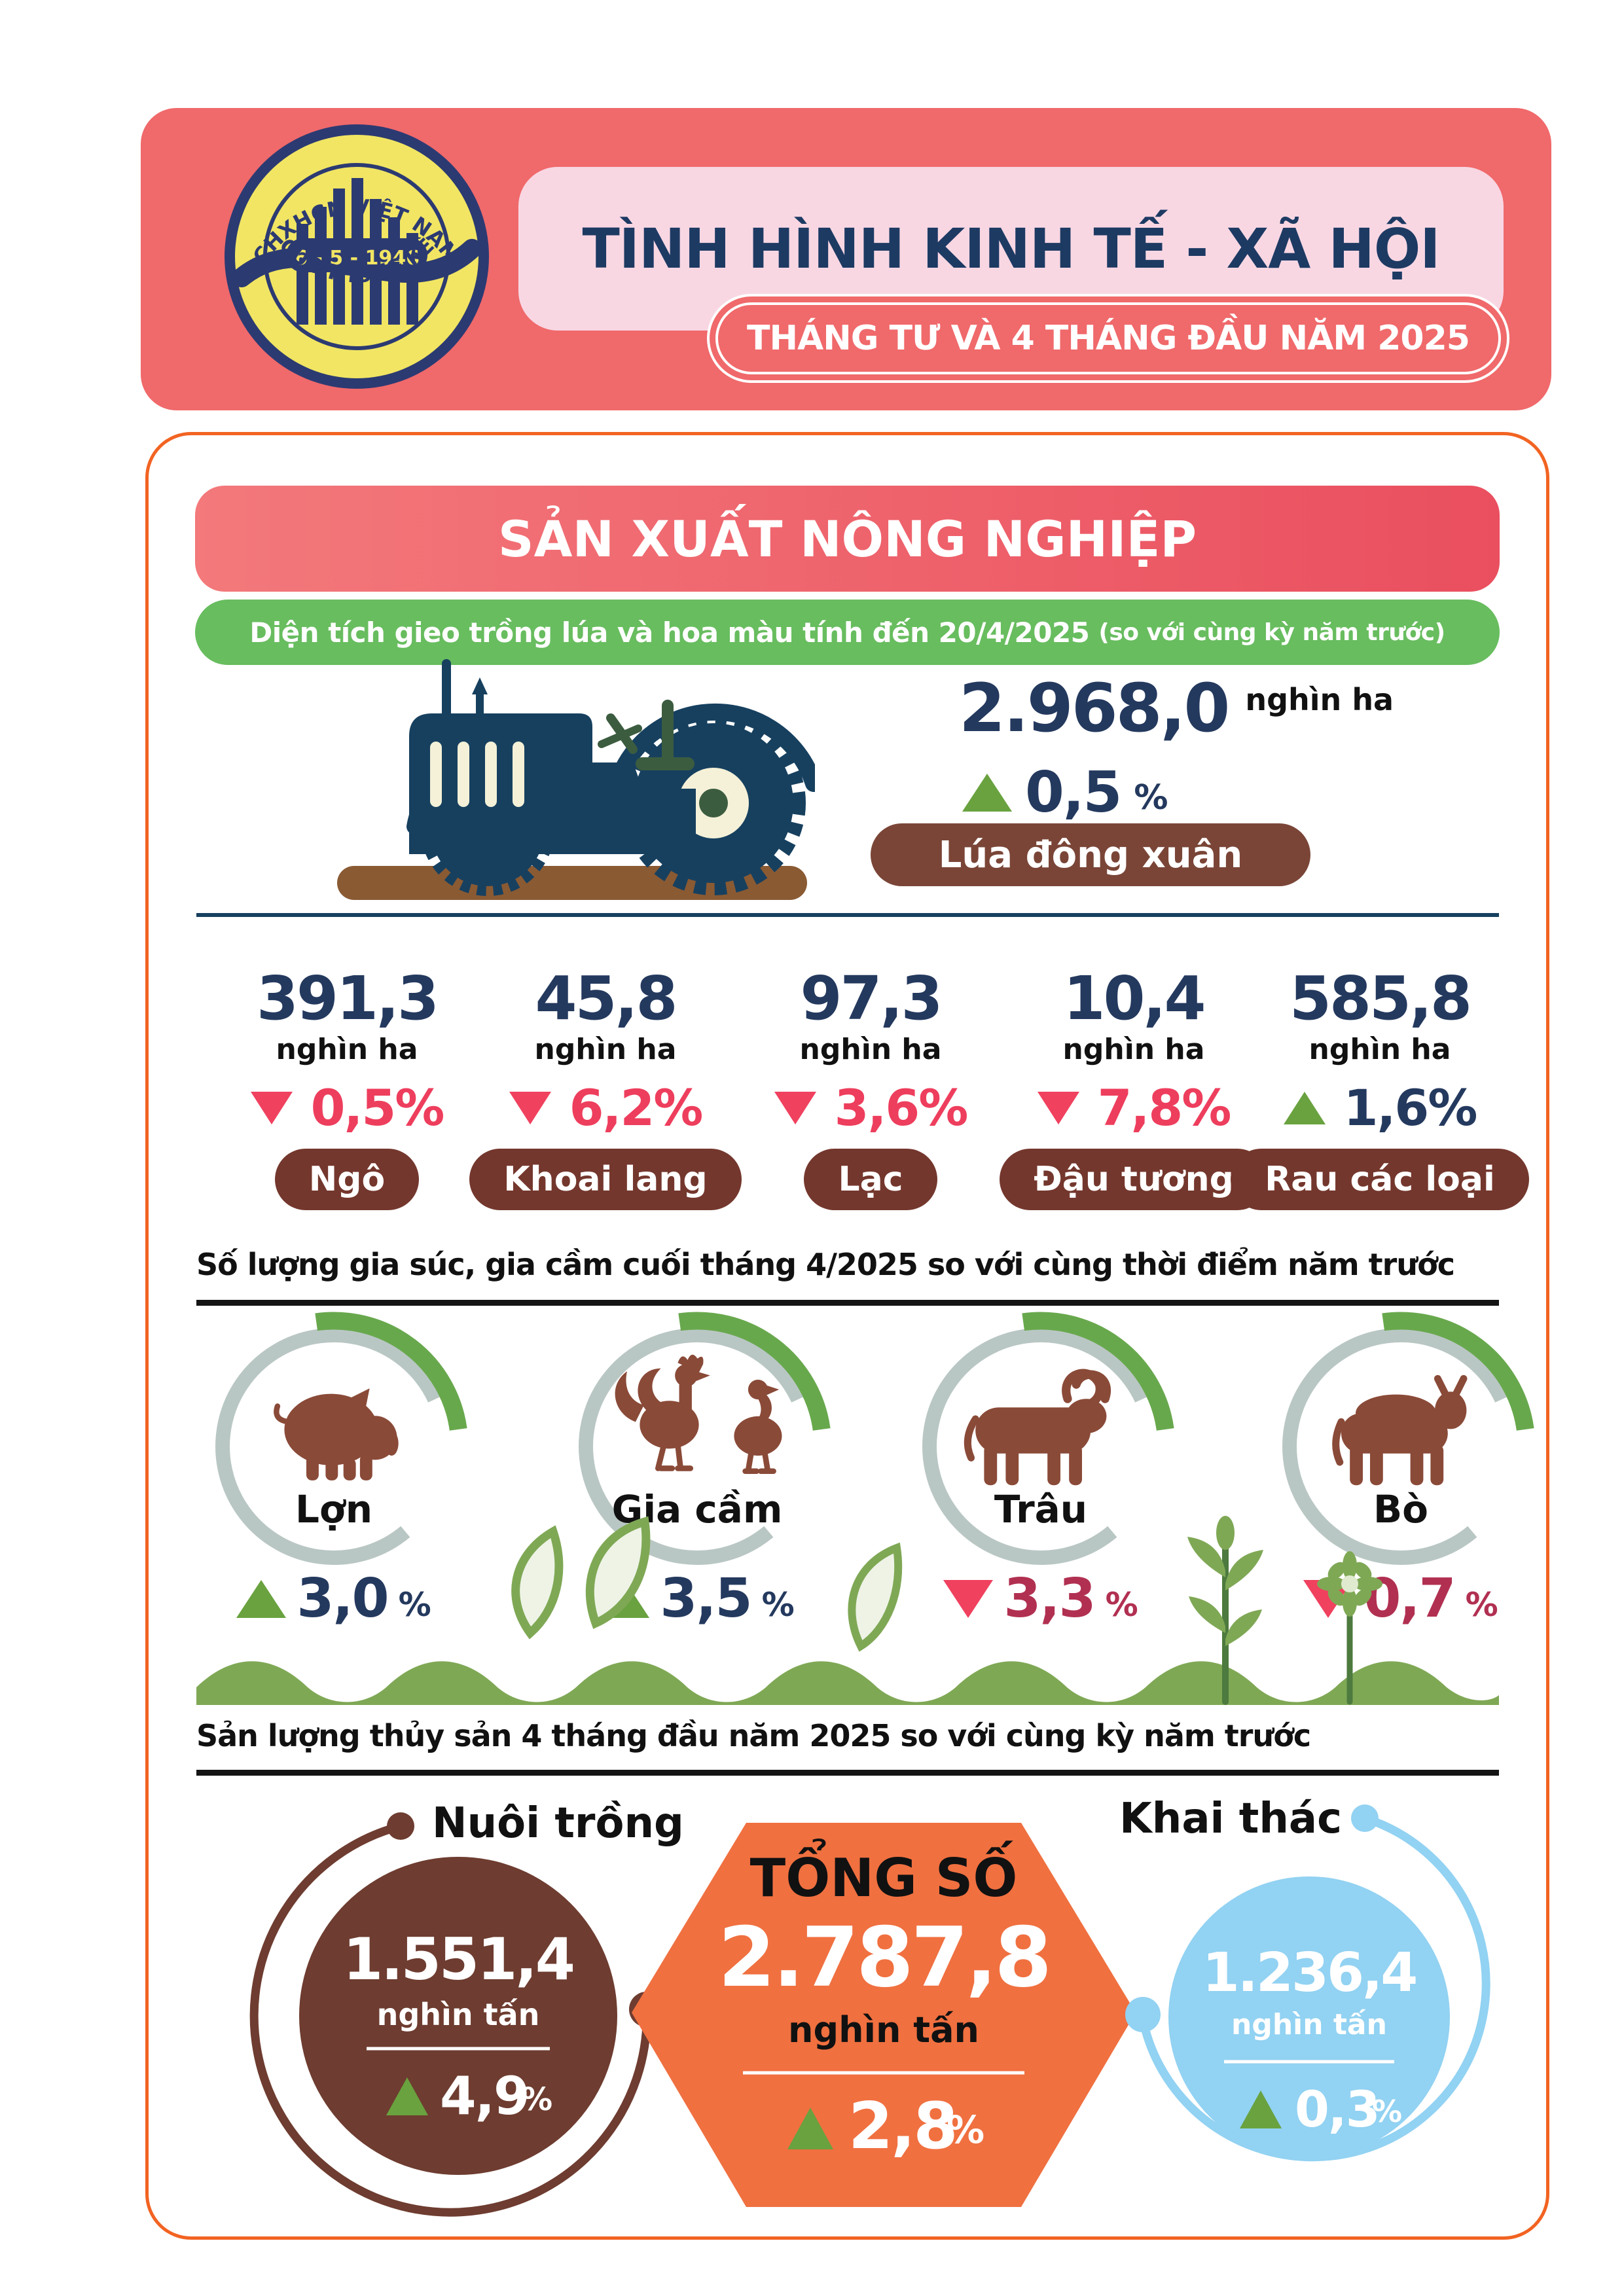 Image resolution: width=1624 pixels, height=2296 pixels. I want to click on crop-name: Đậu tương, so click(1134, 1179).